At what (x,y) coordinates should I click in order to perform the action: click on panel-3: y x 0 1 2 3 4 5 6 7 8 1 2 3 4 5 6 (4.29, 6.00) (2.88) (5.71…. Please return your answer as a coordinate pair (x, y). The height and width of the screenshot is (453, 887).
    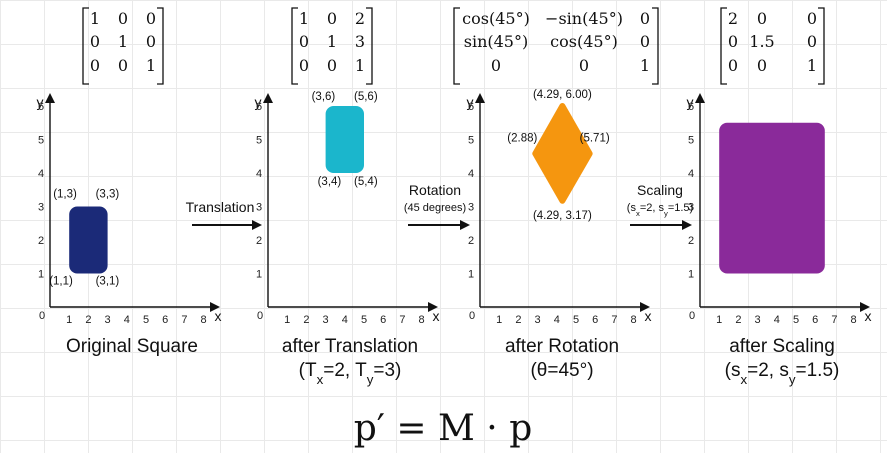
    Looking at the image, I should click on (559, 235).